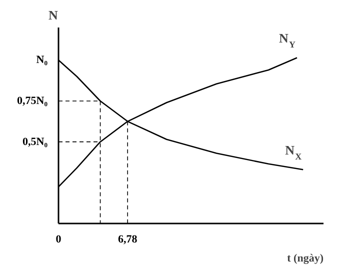  I want to click on y-tick-label: N₀, so click(42, 60).